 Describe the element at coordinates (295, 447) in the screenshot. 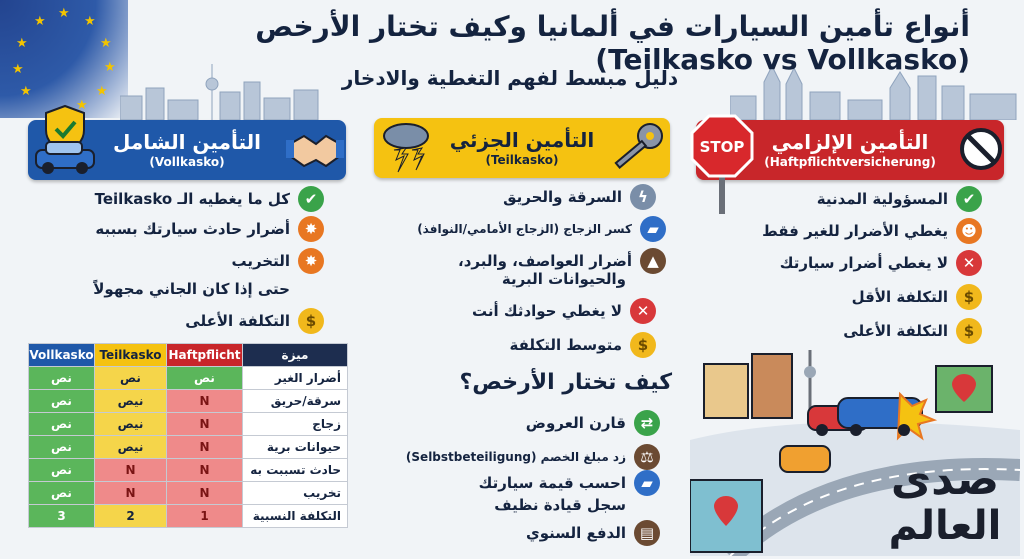

I see `table-cell-label: حيوانات برية` at that location.